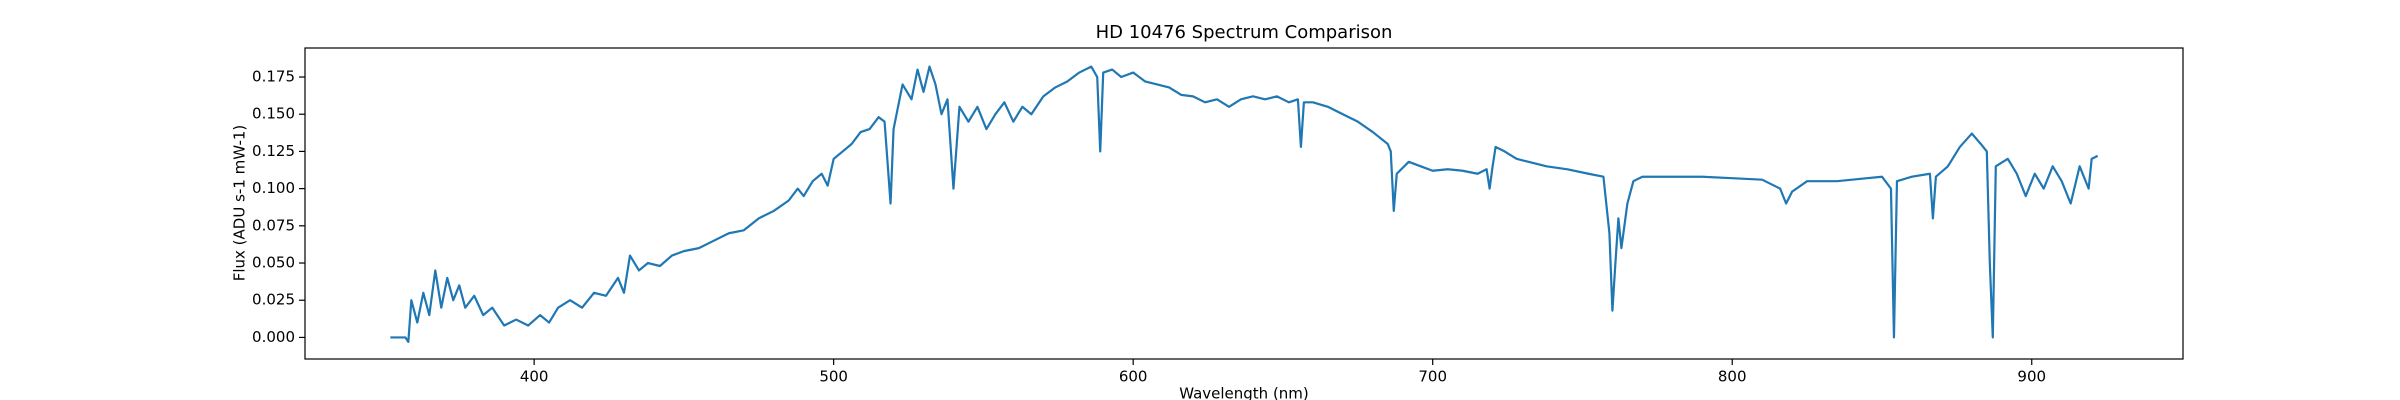 This screenshot has height=400, width=2400. I want to click on y-axis-label: Flux (ADU s-1 mW-1), so click(240, 203).